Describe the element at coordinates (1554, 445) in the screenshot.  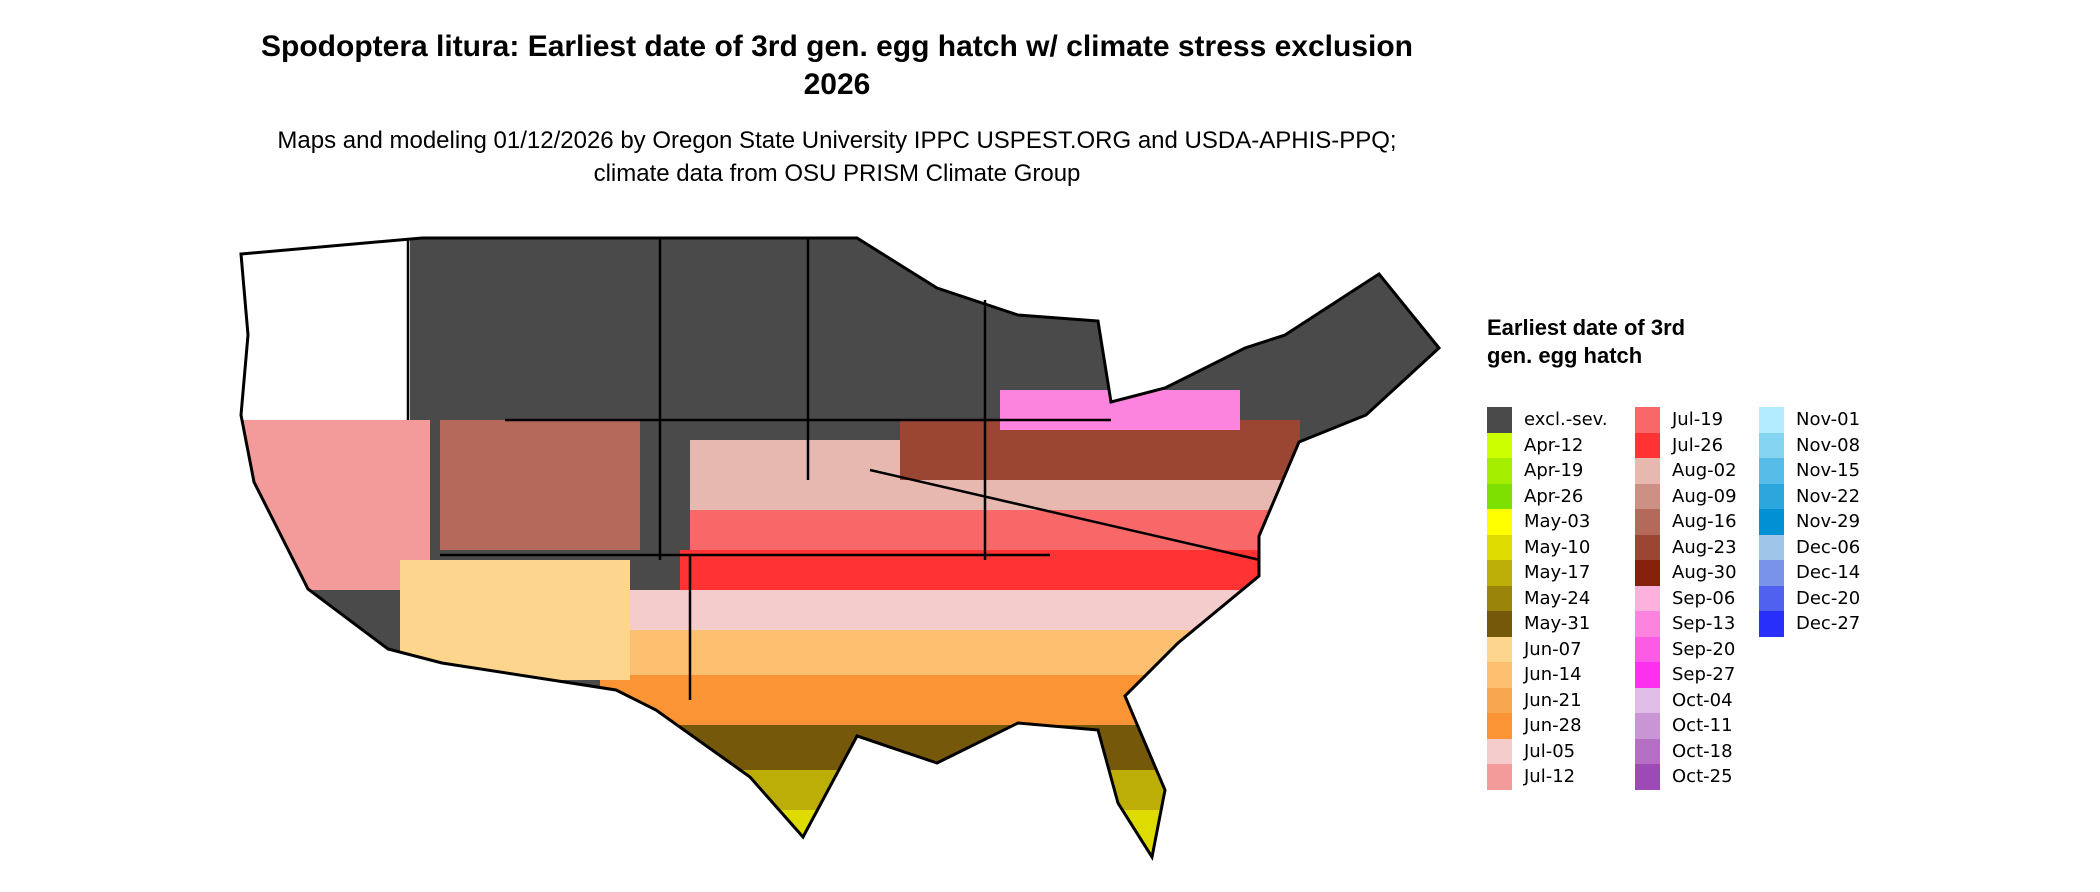
I see `legend-label: Apr-12` at that location.